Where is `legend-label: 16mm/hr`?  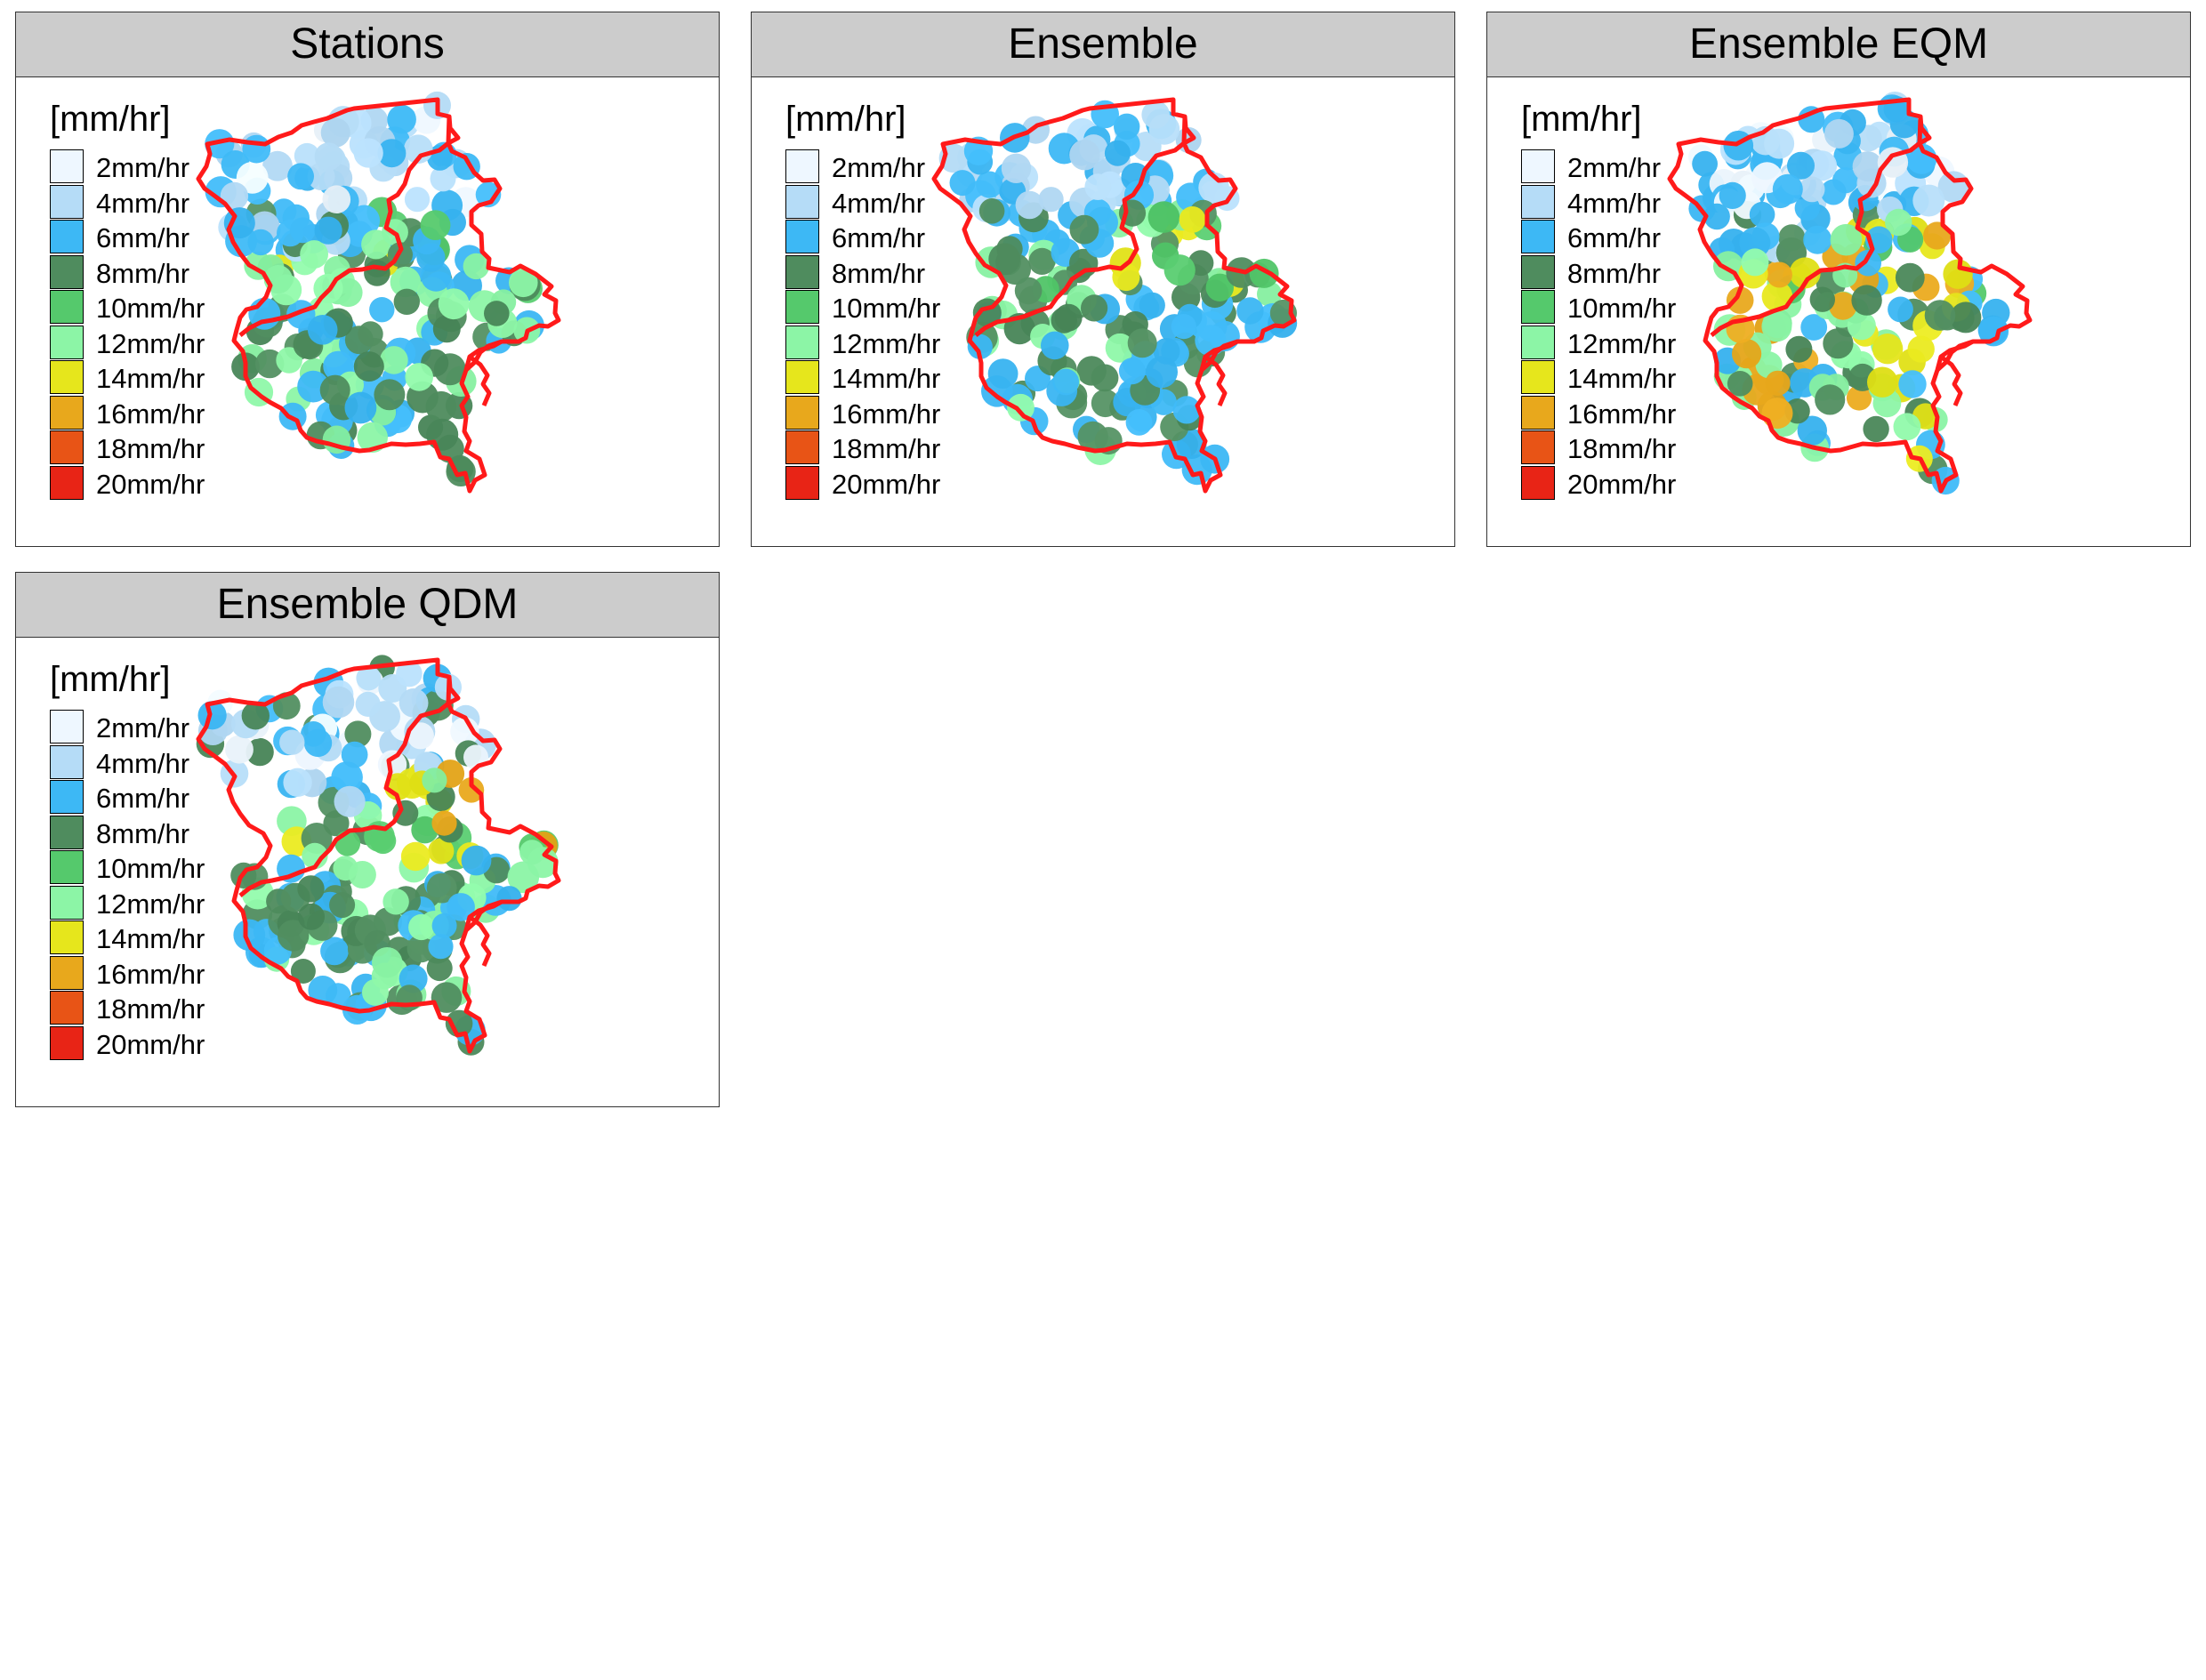
legend-label: 16mm/hr is located at coordinates (150, 414).